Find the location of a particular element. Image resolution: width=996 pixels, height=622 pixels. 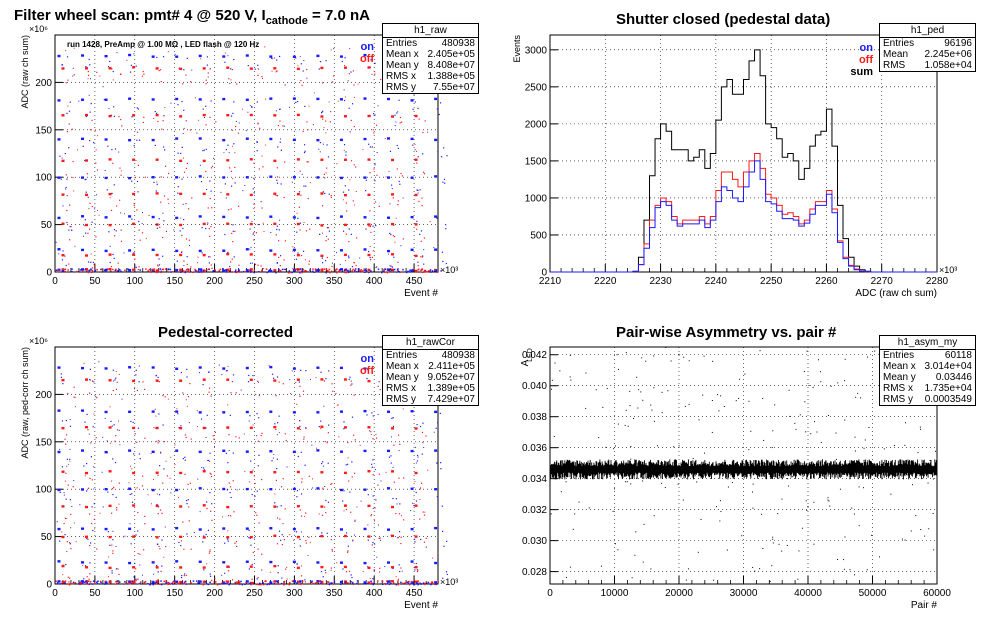

y-tick-label: 0.040 is located at coordinates (534, 386).